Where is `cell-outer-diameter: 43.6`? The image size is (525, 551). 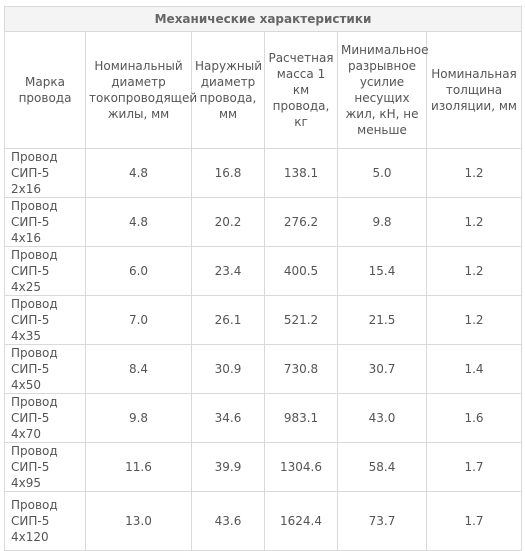
cell-outer-diameter: 43.6 is located at coordinates (228, 521).